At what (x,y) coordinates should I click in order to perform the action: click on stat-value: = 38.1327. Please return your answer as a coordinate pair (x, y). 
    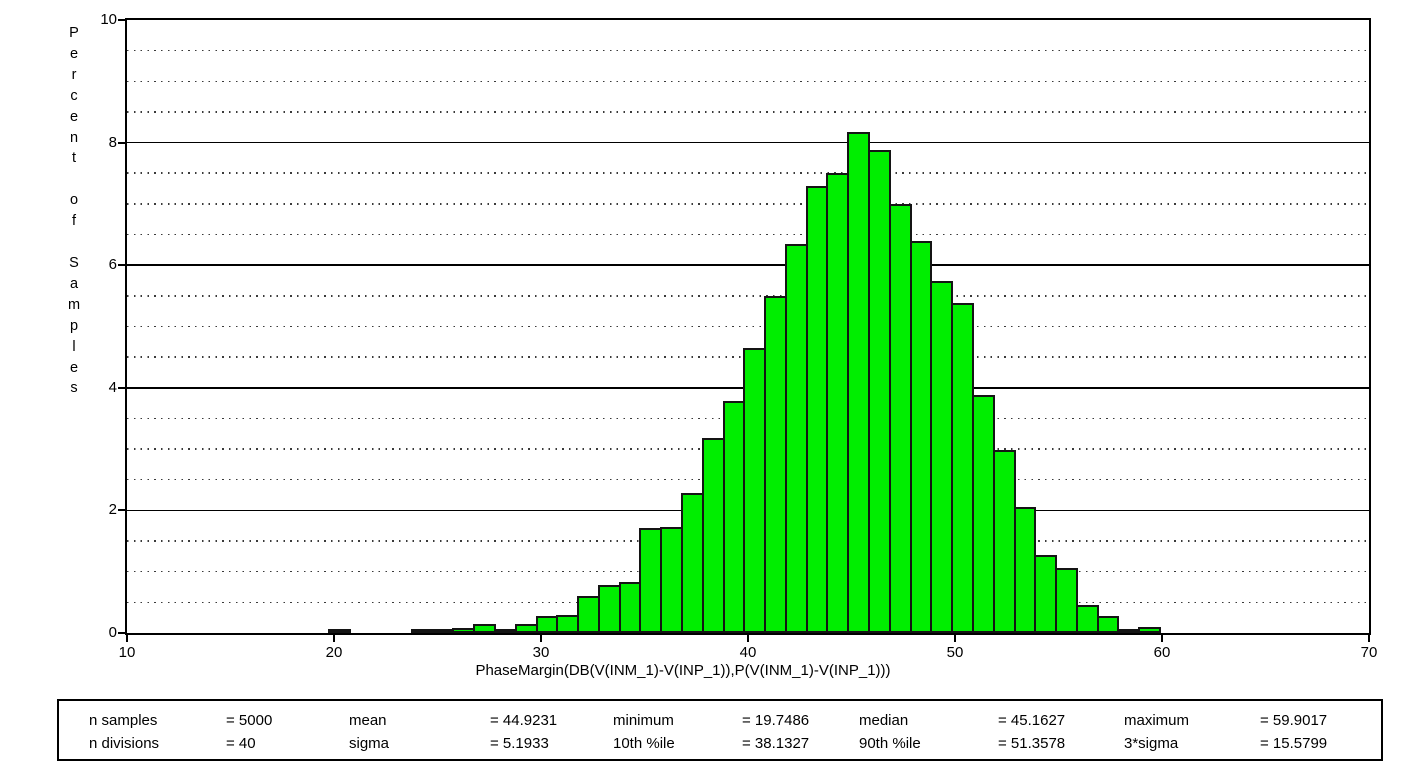
    Looking at the image, I should click on (776, 743).